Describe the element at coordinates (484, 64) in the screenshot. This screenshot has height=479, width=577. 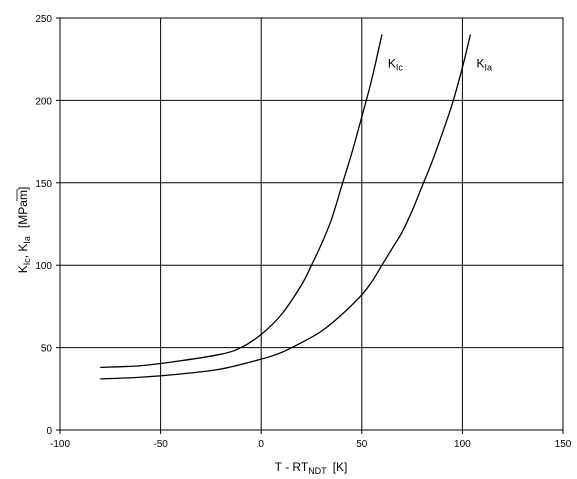
I see `series-label-kia: KIa` at that location.